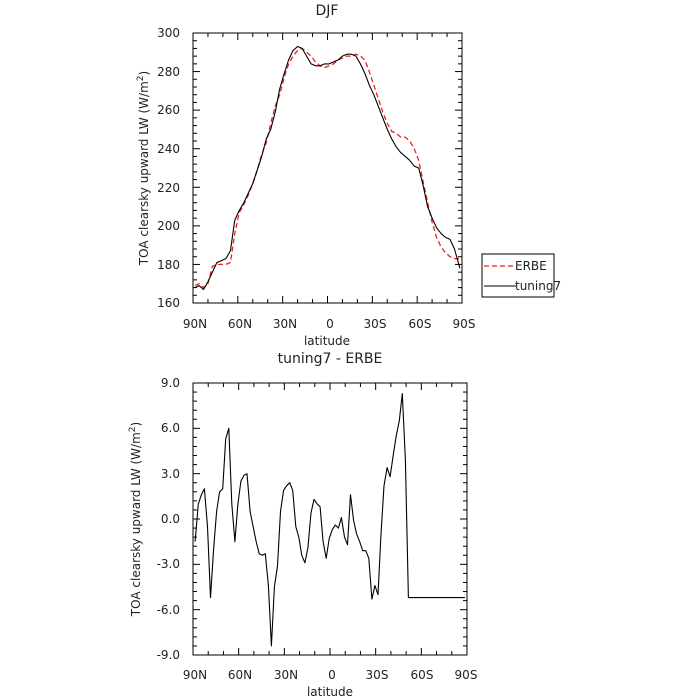 This screenshot has width=700, height=700. Describe the element at coordinates (168, 72) in the screenshot. I see `y-tick-label: 280` at that location.